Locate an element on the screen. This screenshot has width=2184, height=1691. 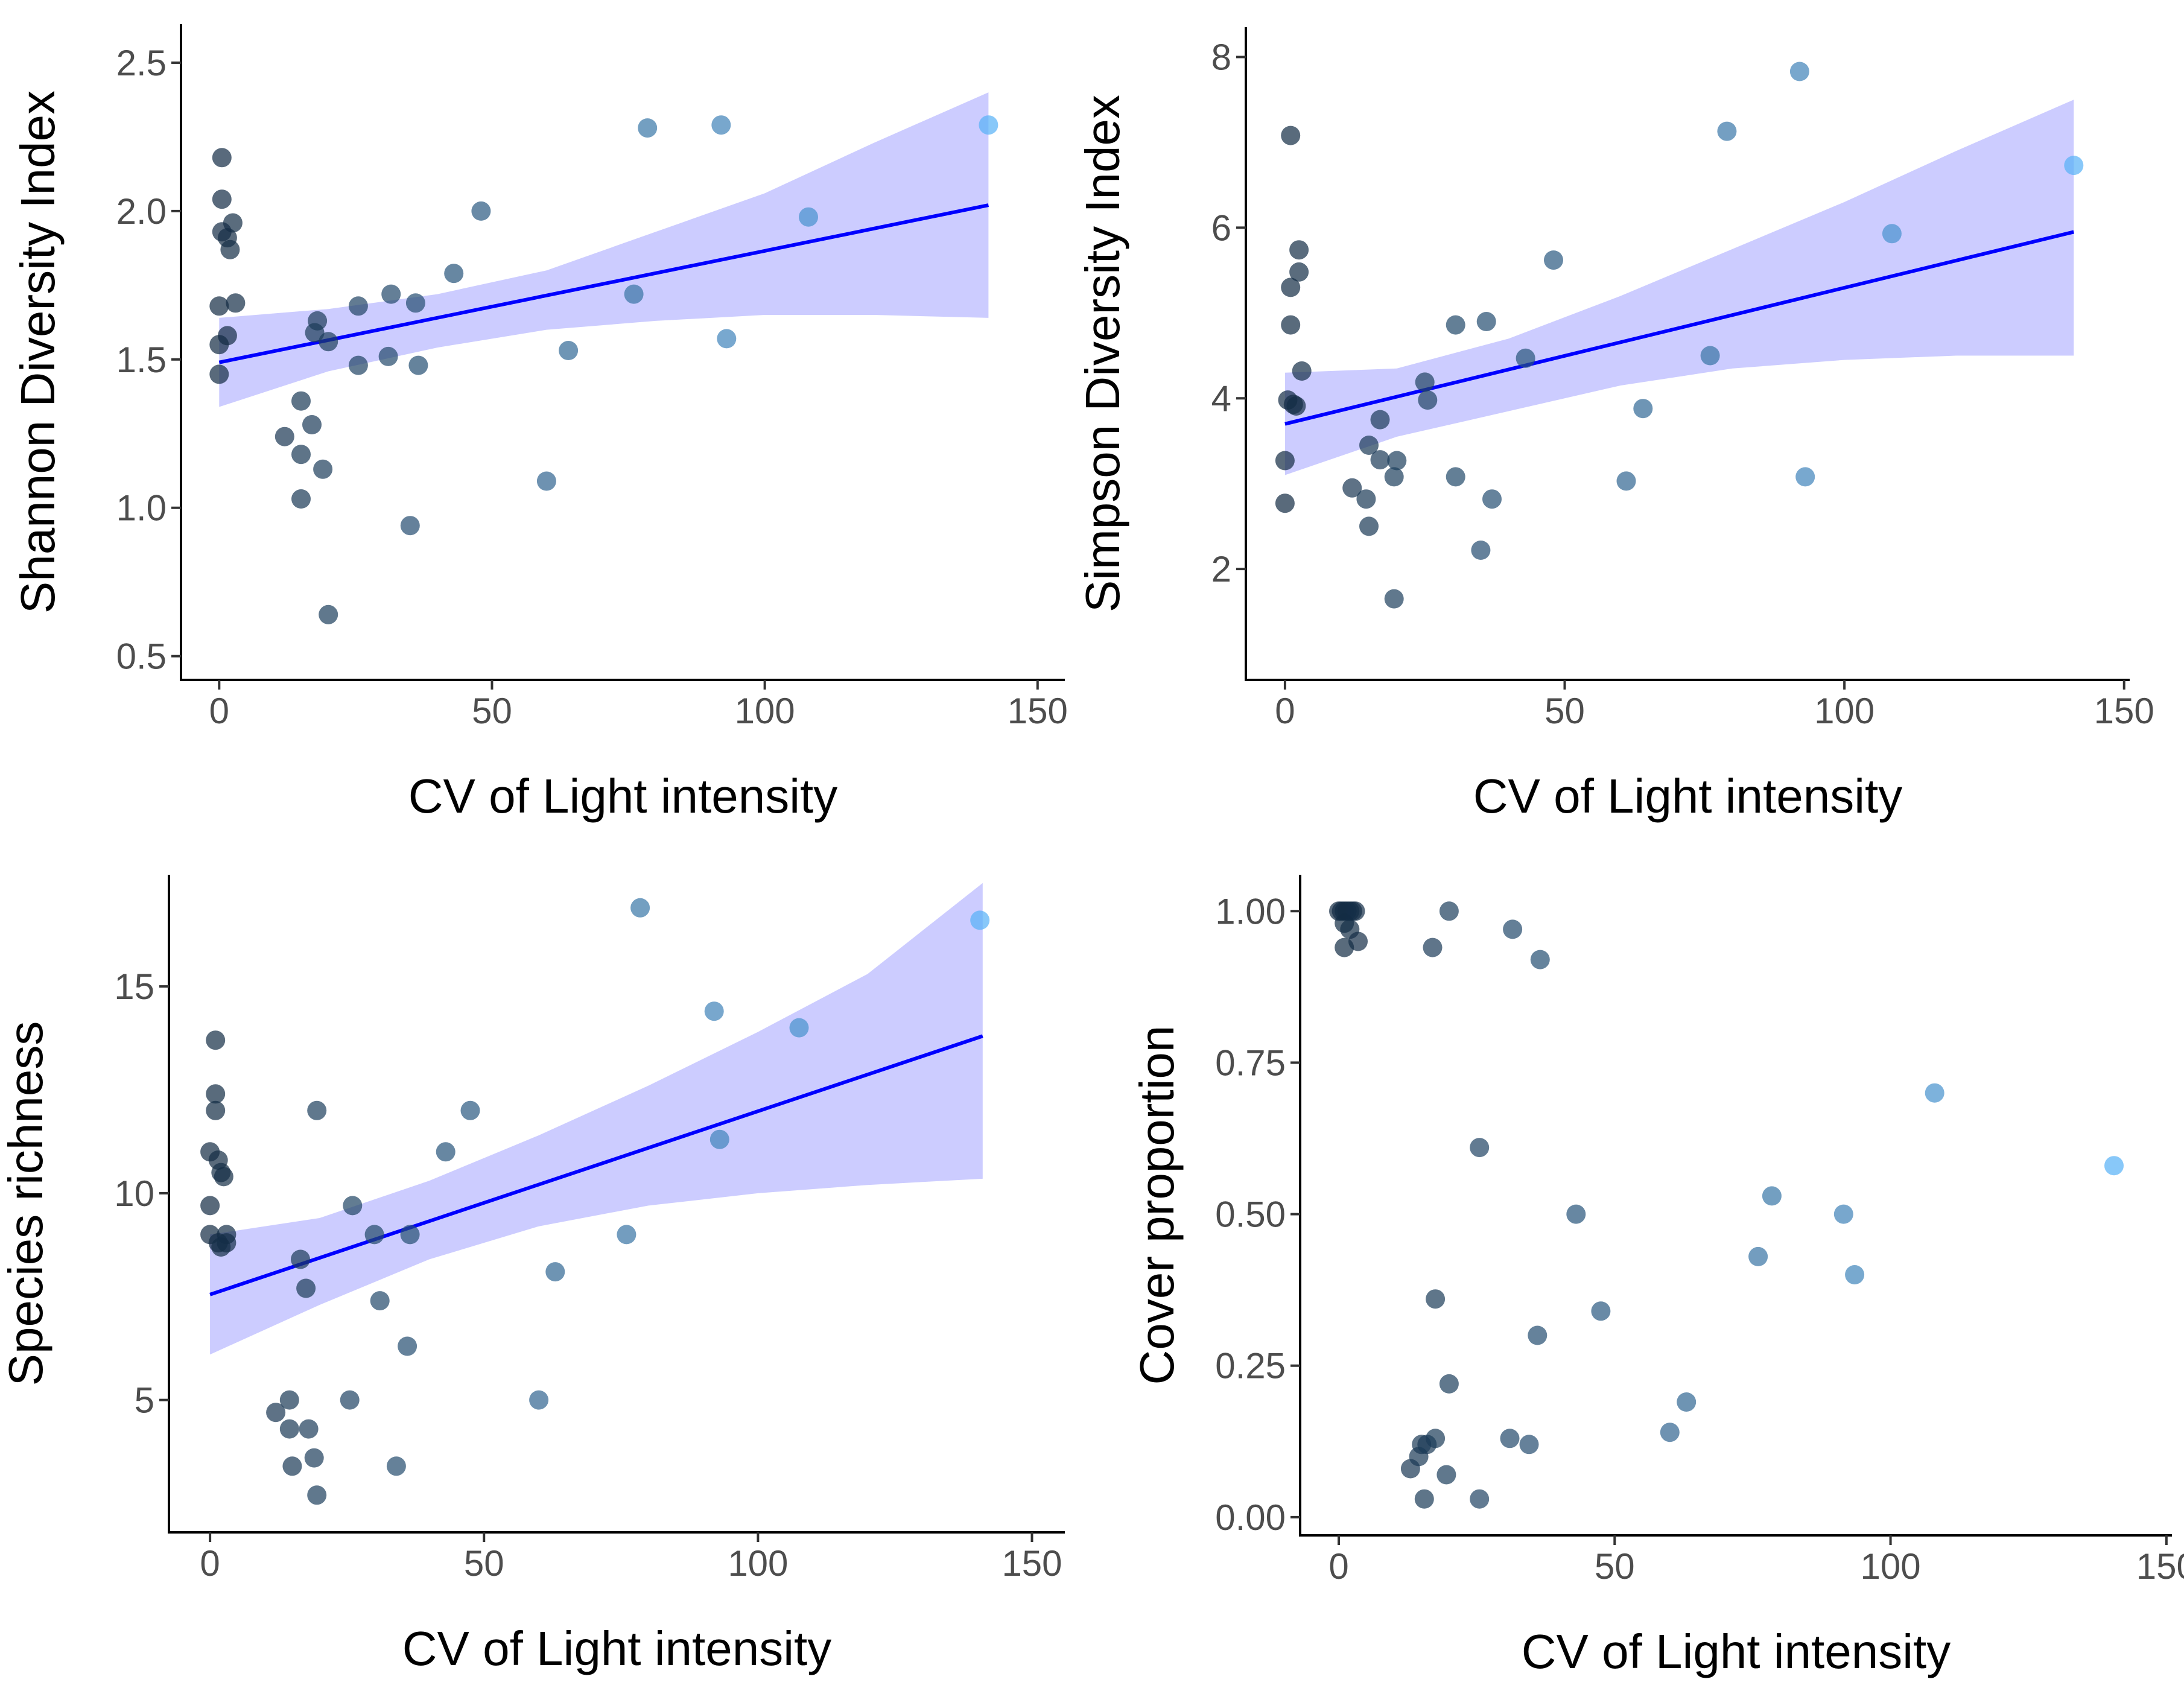
y-tick-label: 10 is located at coordinates (134, 1193).